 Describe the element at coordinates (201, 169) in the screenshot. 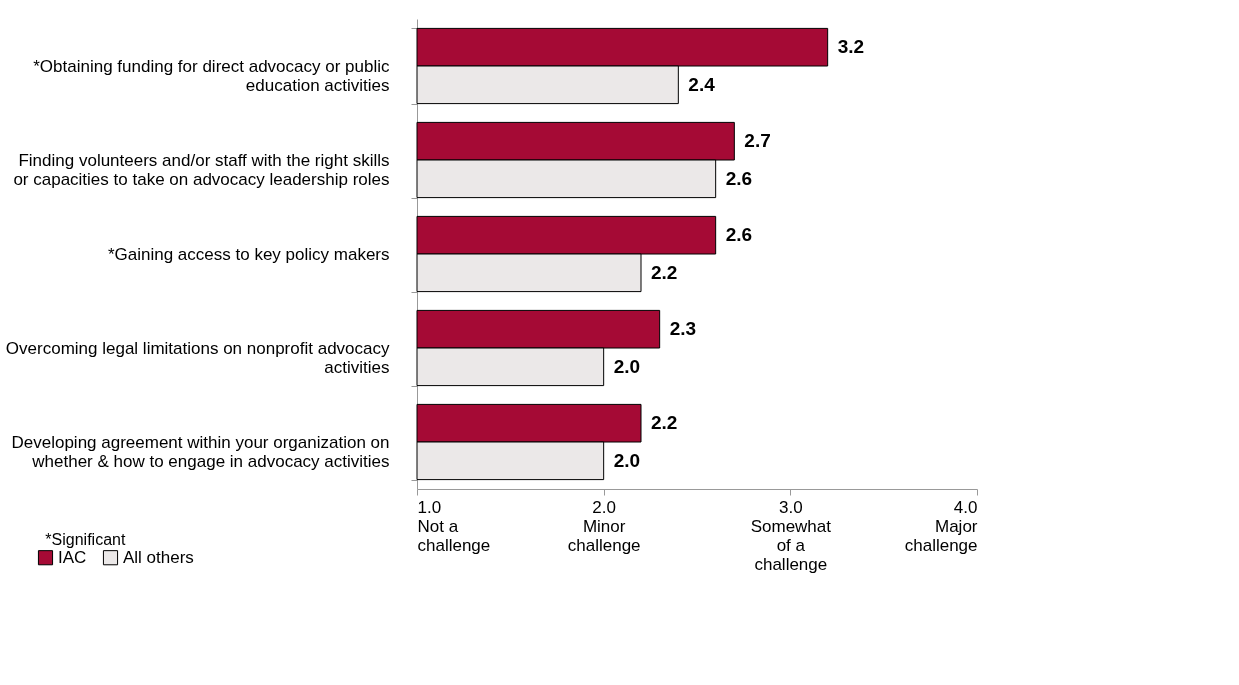

I see `y-tick-label: Finding volunteers and/or staff with the right skills or capacities to take on advocacy leadership roles` at that location.